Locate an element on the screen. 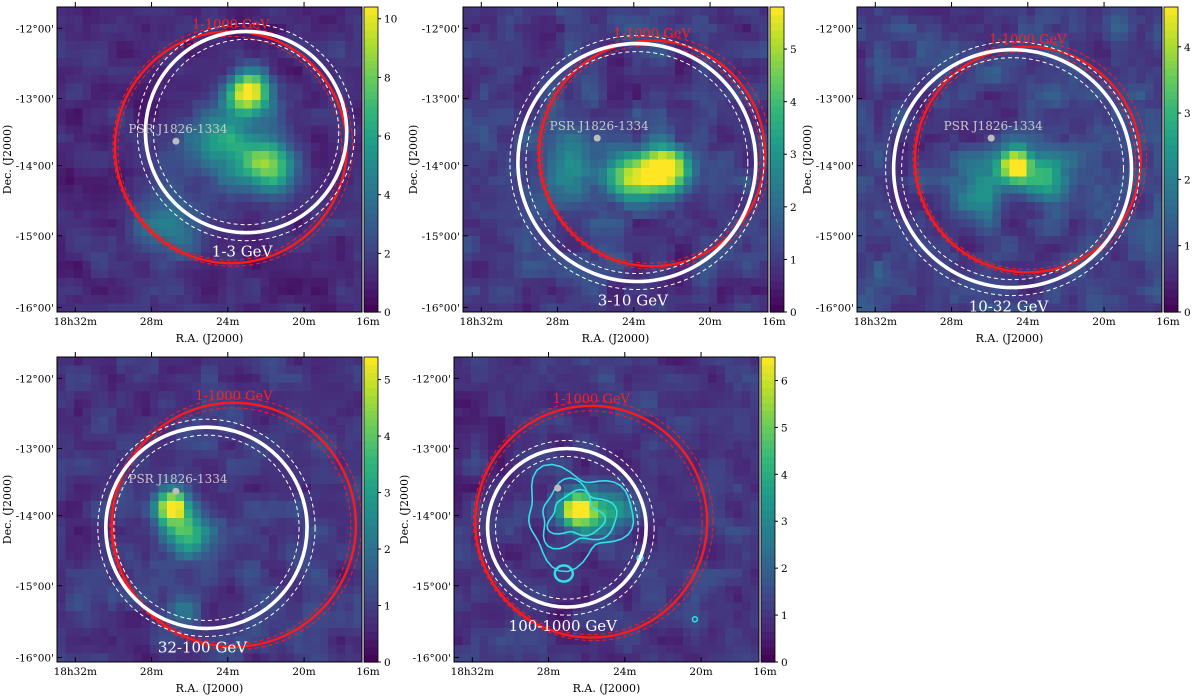  colorbar-step is located at coordinates (777, 232).